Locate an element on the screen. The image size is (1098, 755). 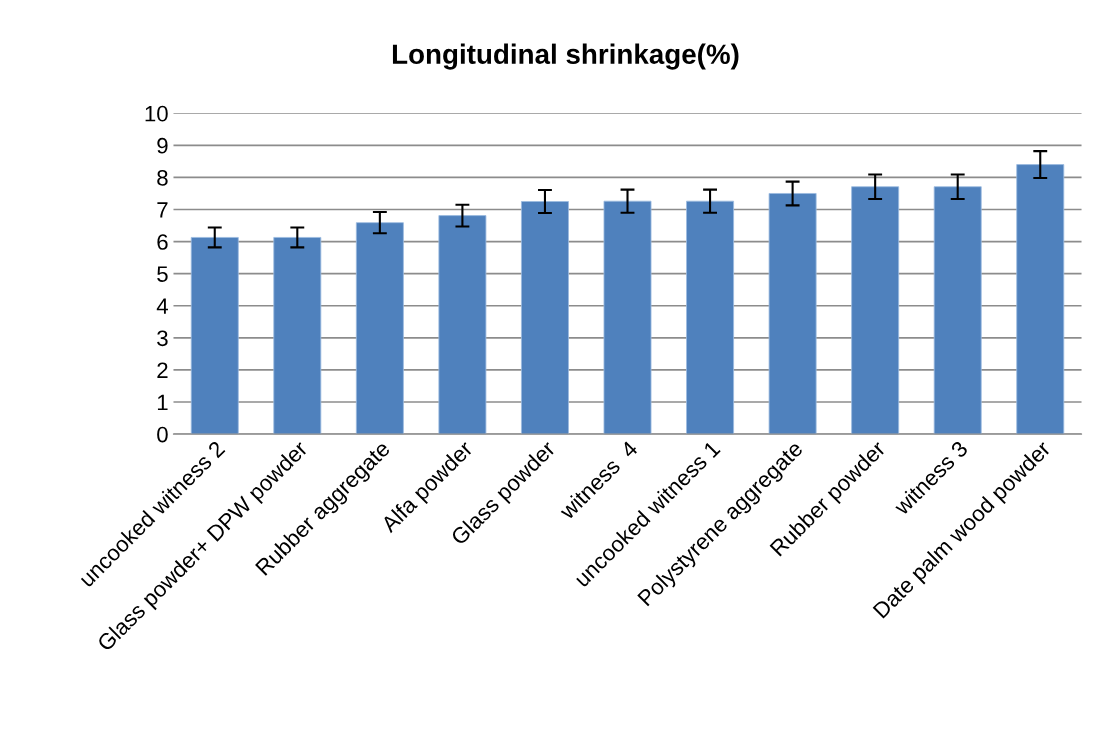
chart-title: Longitudinal shrinkage(%) is located at coordinates (565, 56).